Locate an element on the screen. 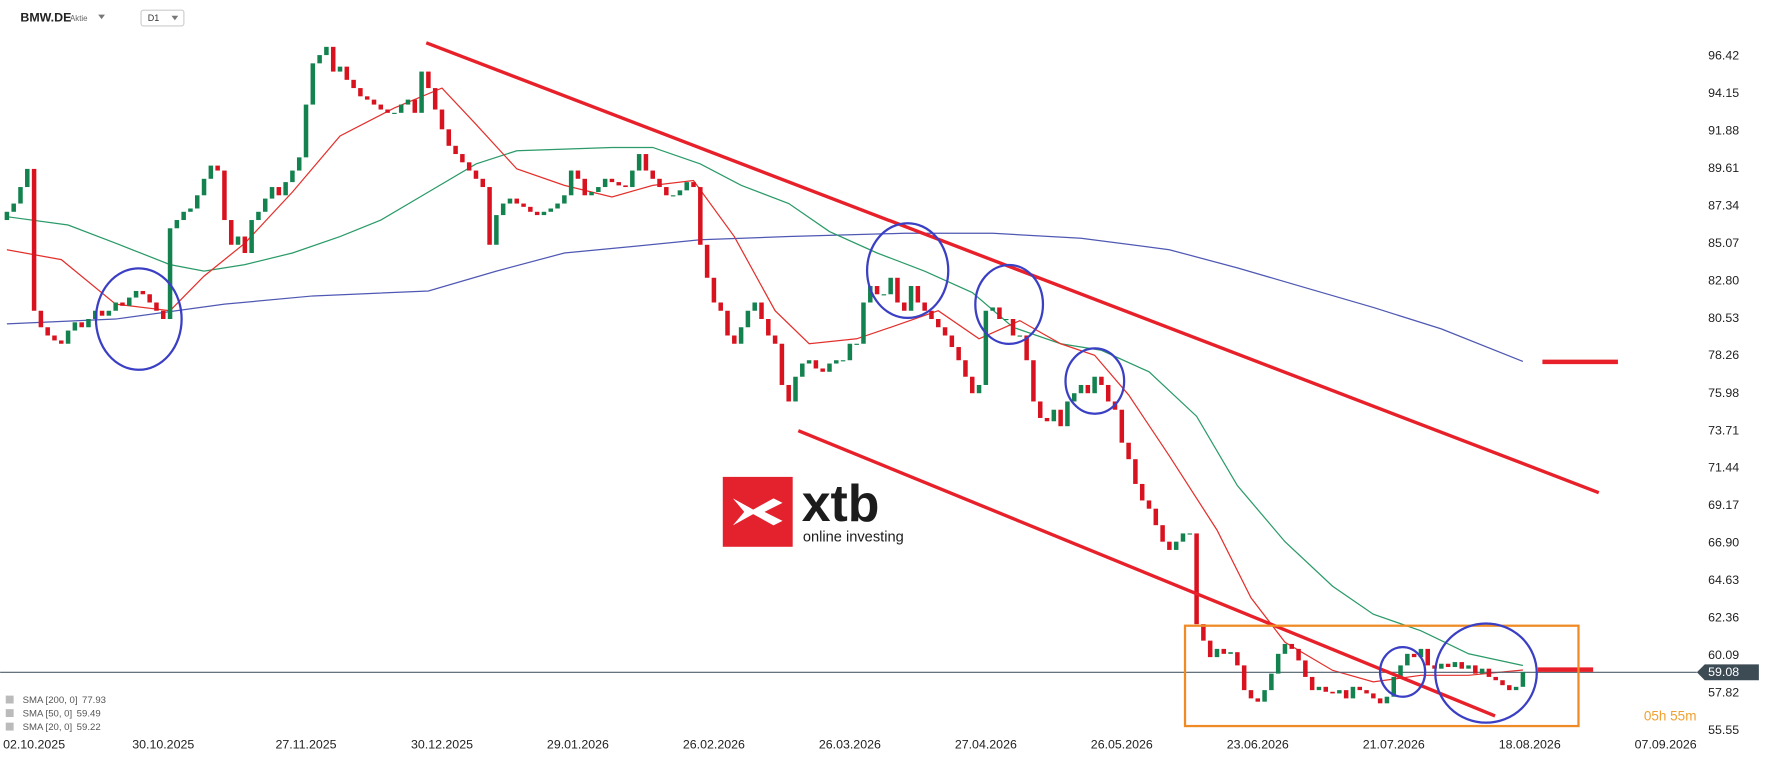 This screenshot has height=761, width=1768. price-tag is located at coordinates (1727, 672).